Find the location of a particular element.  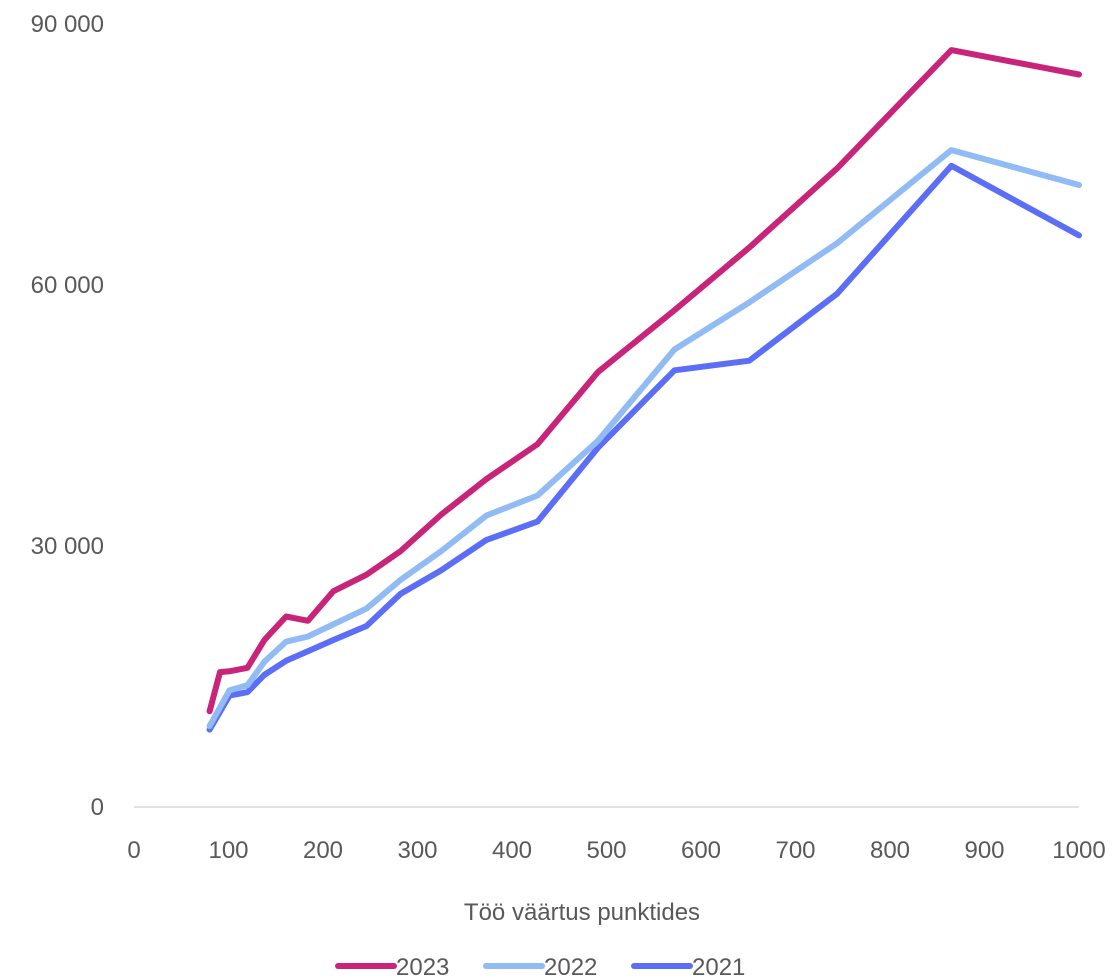

x-tick-label: 1000 is located at coordinates (1078, 850).